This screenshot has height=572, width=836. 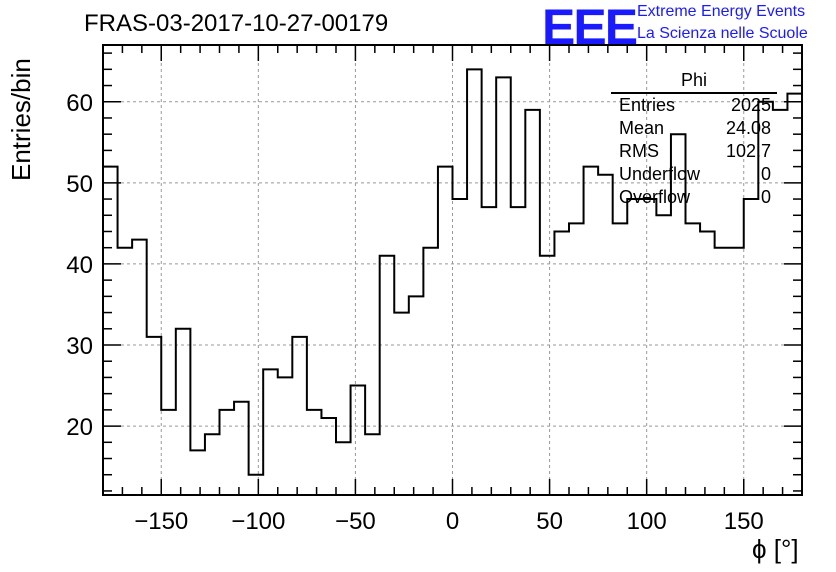 I want to click on y-tick-label: 50, so click(x=79, y=184).